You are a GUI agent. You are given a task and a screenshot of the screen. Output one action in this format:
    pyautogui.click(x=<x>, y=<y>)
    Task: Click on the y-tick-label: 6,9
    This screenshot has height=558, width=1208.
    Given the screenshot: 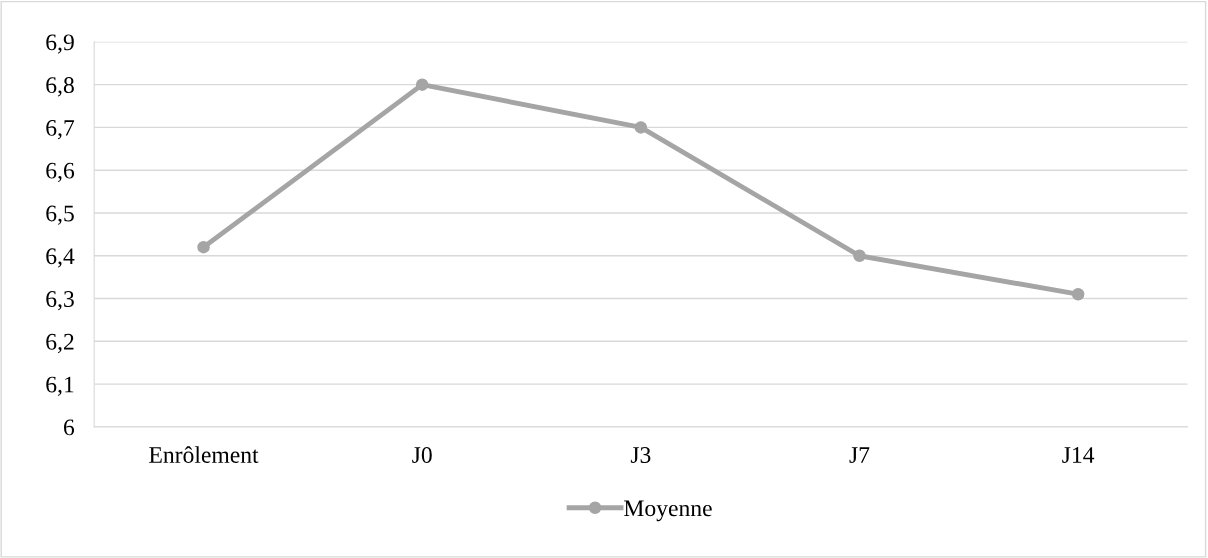 What is the action you would take?
    pyautogui.click(x=60, y=44)
    